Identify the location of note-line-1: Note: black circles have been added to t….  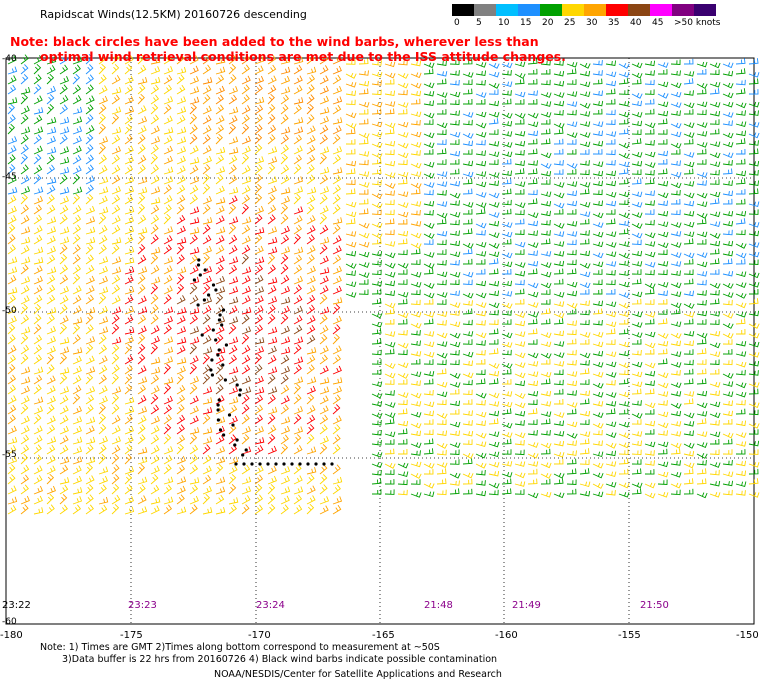
(274, 41).